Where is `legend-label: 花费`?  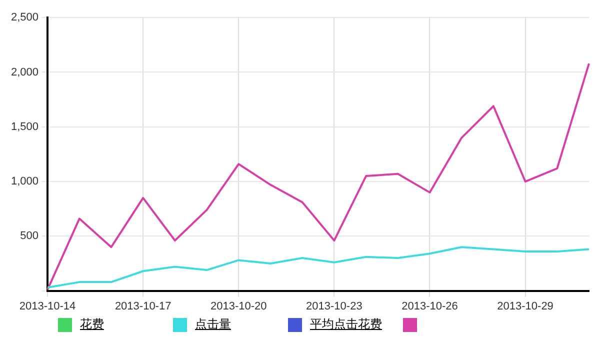
legend-label: 花费 is located at coordinates (92, 324).